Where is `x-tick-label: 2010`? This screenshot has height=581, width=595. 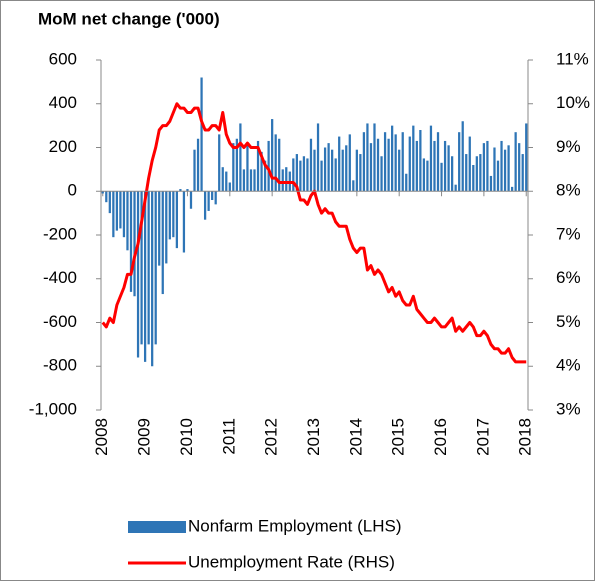 x-tick-label: 2010 is located at coordinates (186, 437).